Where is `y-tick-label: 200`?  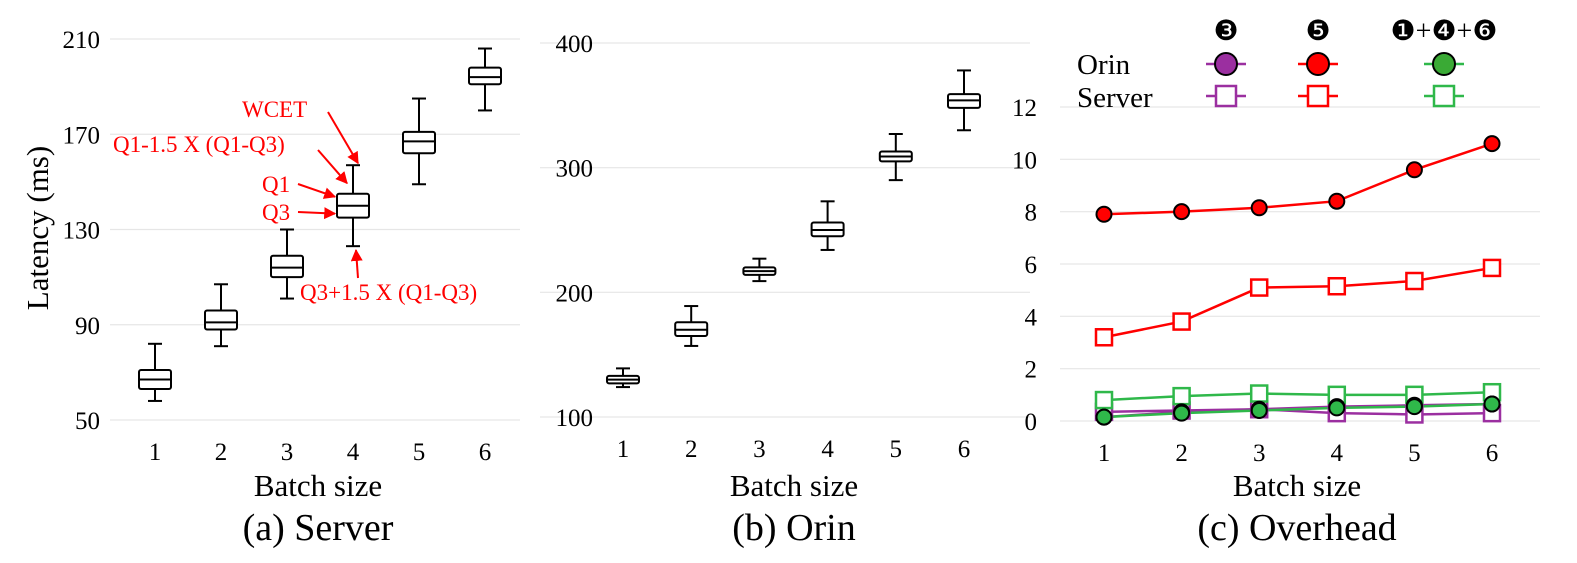 y-tick-label: 200 is located at coordinates (575, 293).